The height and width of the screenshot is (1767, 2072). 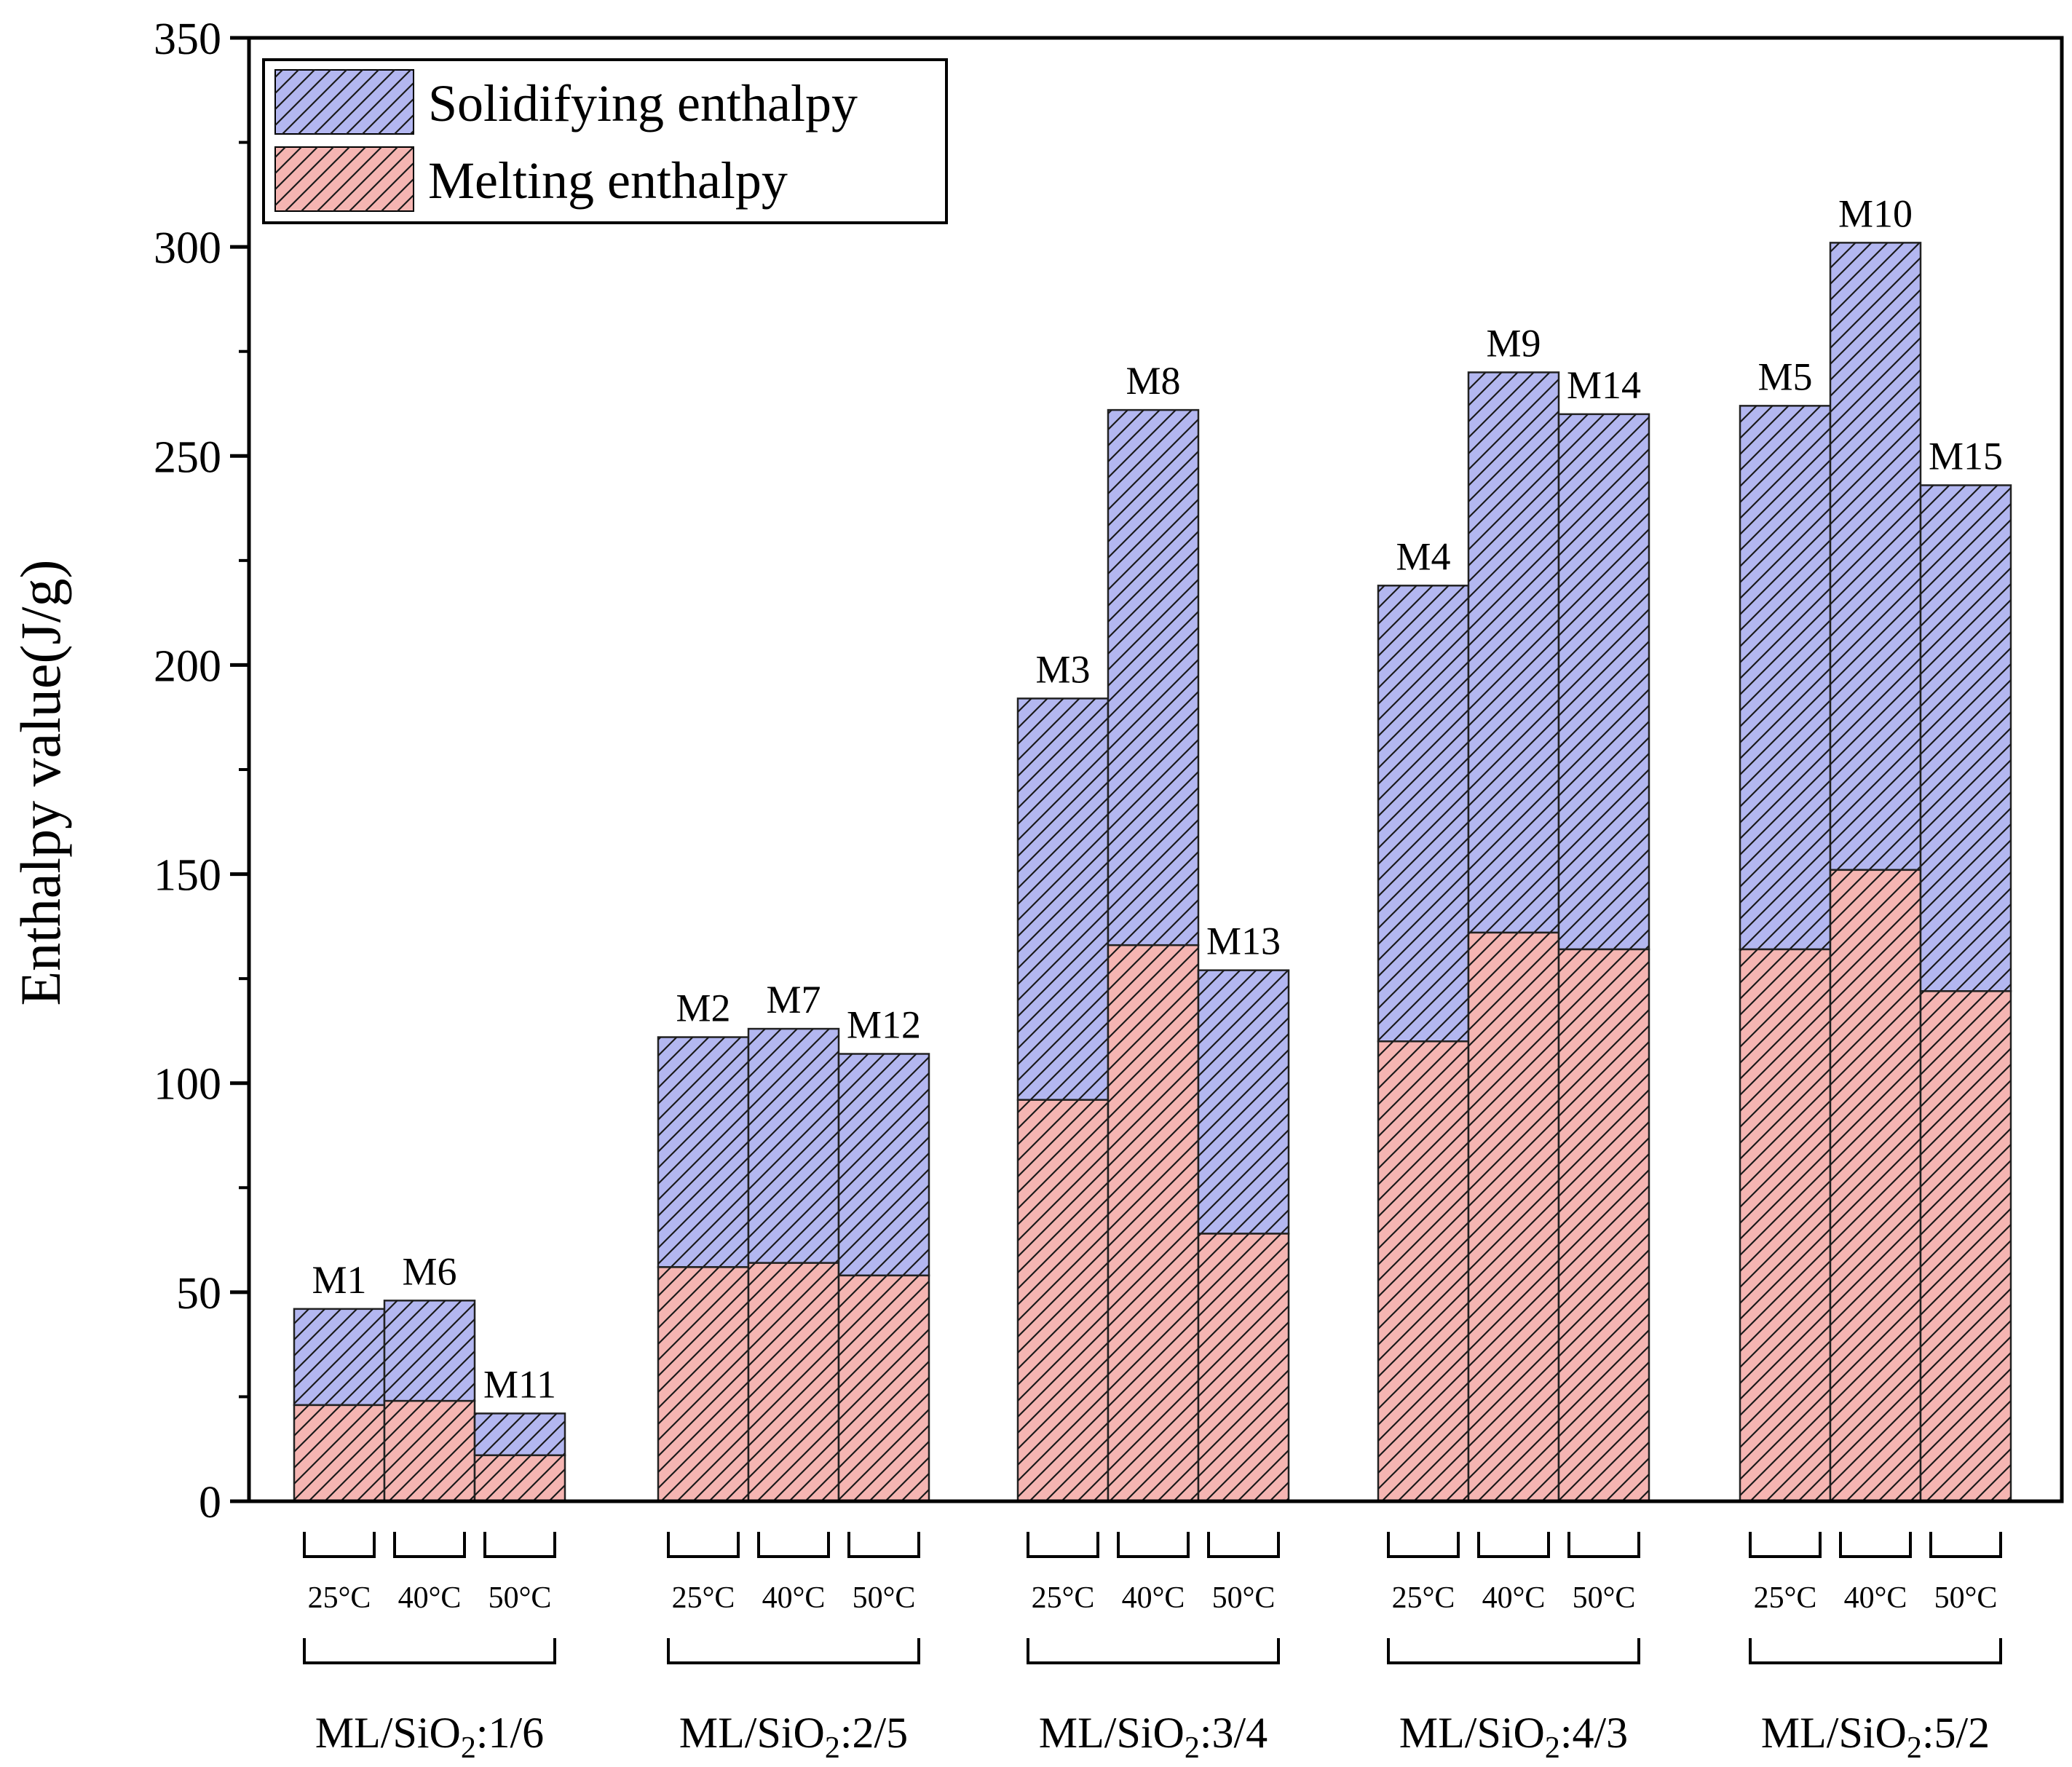 I want to click on bar-m5: M5 25°C, so click(x=1785, y=985).